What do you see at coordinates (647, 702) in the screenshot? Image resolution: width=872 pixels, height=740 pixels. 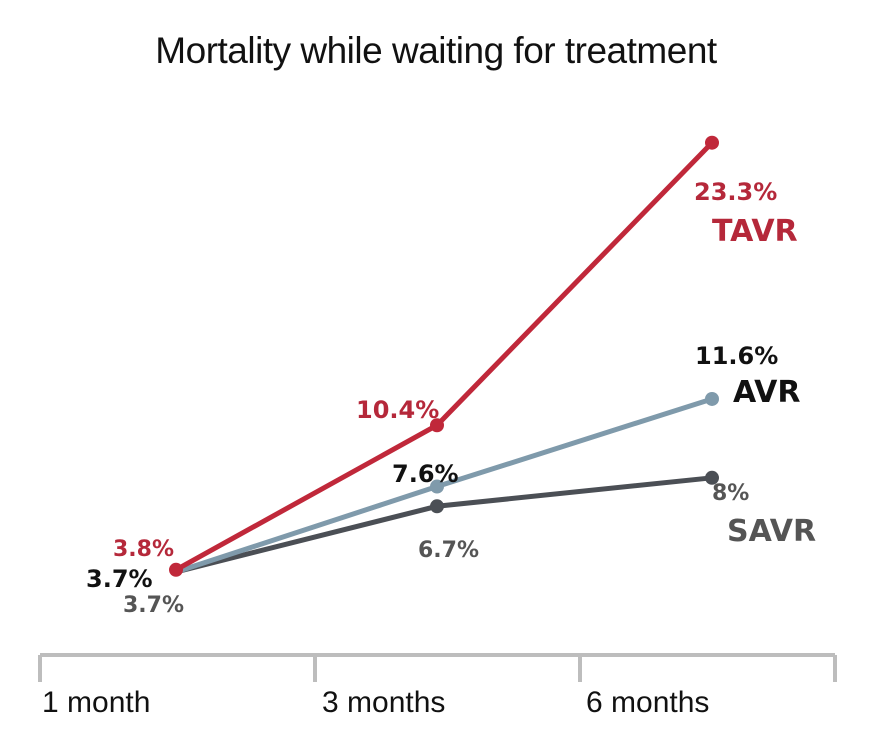 I see `x-tick-label: 6 months` at bounding box center [647, 702].